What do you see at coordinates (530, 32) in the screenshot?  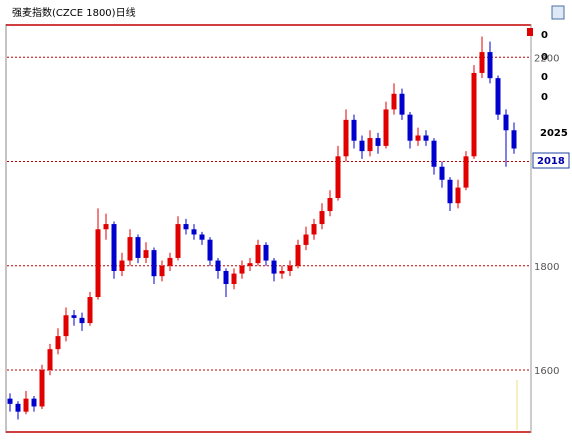 I see `marker` at bounding box center [530, 32].